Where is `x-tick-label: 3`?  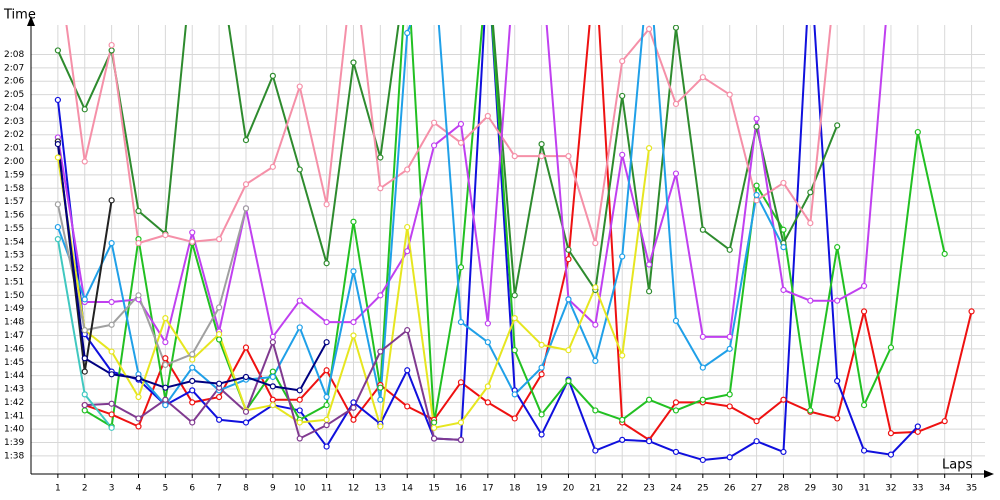 x-tick-label: 3 is located at coordinates (112, 489).